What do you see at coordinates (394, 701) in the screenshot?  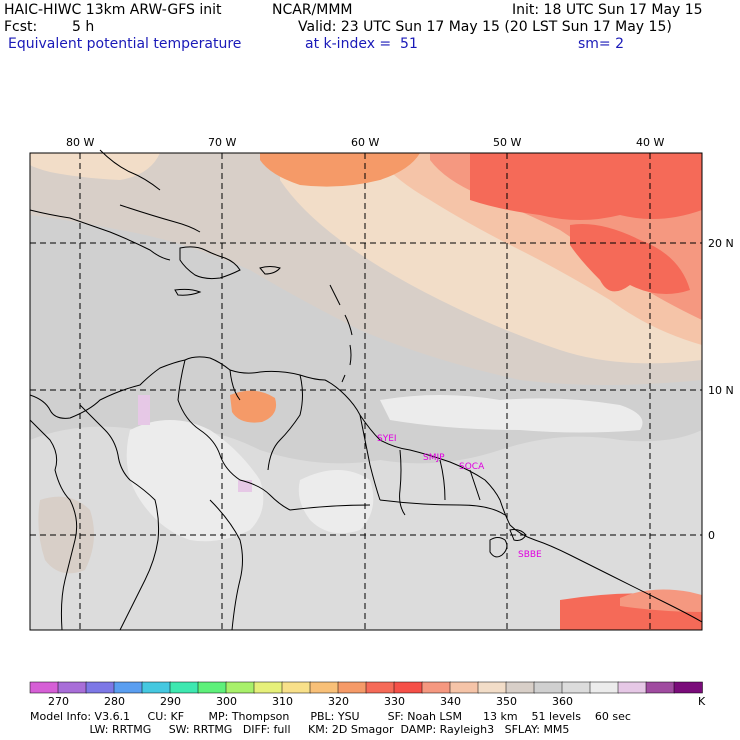 I see `colorbar-tick-label: 330` at bounding box center [394, 701].